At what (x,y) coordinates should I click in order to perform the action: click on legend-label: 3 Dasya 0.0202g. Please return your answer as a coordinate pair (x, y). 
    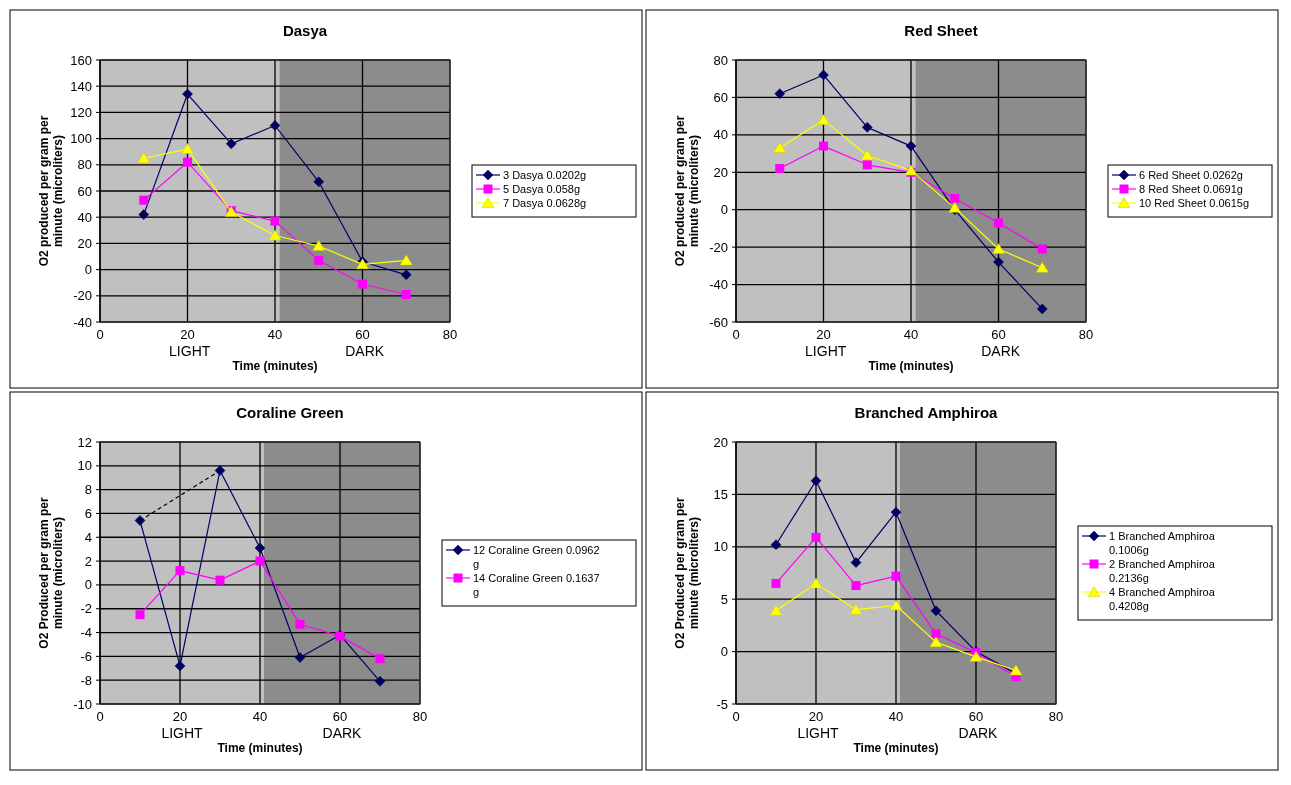
    Looking at the image, I should click on (545, 175).